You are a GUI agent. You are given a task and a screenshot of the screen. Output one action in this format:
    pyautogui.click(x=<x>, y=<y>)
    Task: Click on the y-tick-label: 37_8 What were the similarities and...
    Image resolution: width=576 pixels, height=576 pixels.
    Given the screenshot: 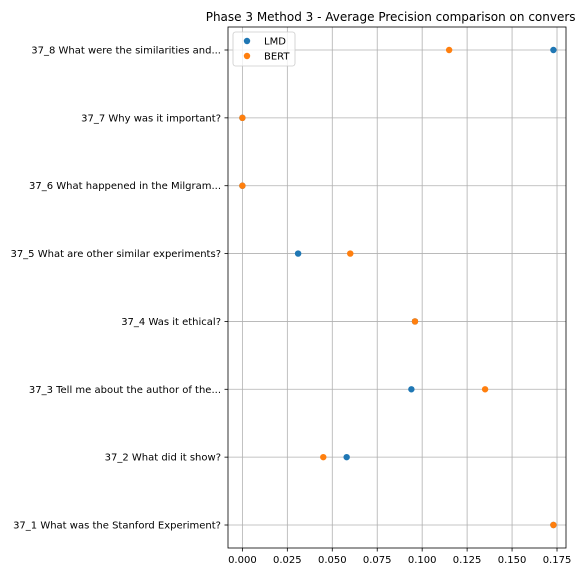 What is the action you would take?
    pyautogui.click(x=126, y=51)
    